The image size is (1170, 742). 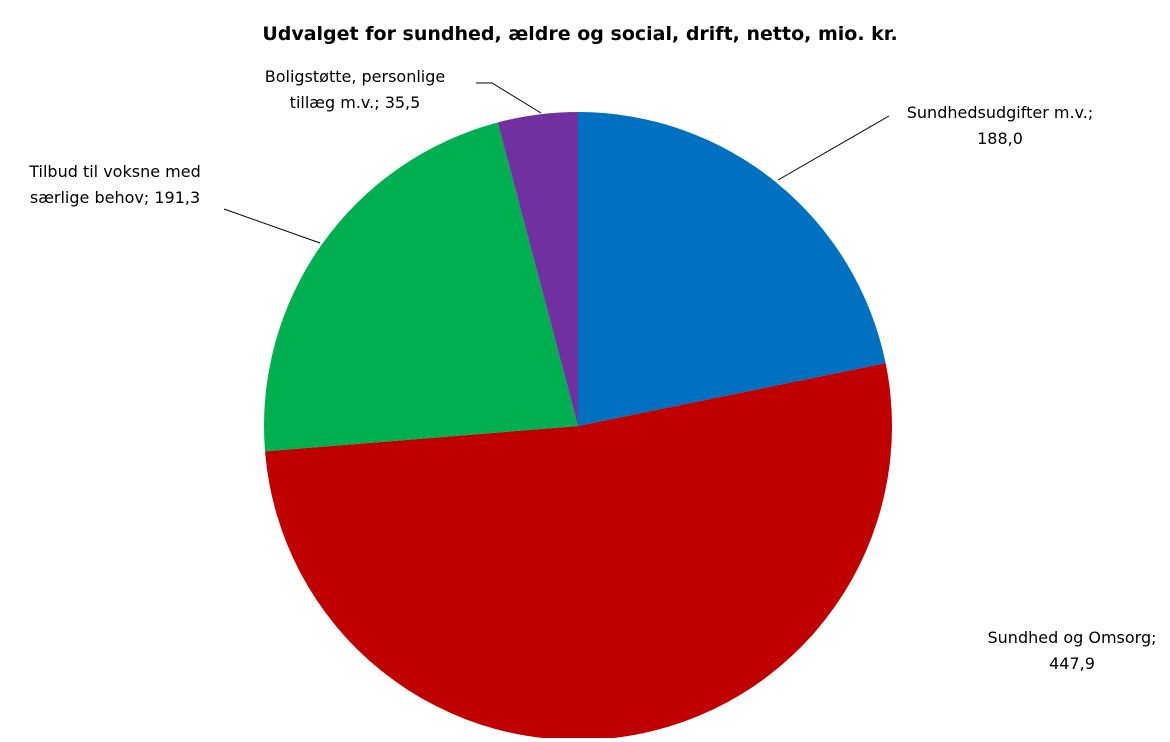 I want to click on data-label-line: særlige behov; 191,3, so click(x=115, y=197).